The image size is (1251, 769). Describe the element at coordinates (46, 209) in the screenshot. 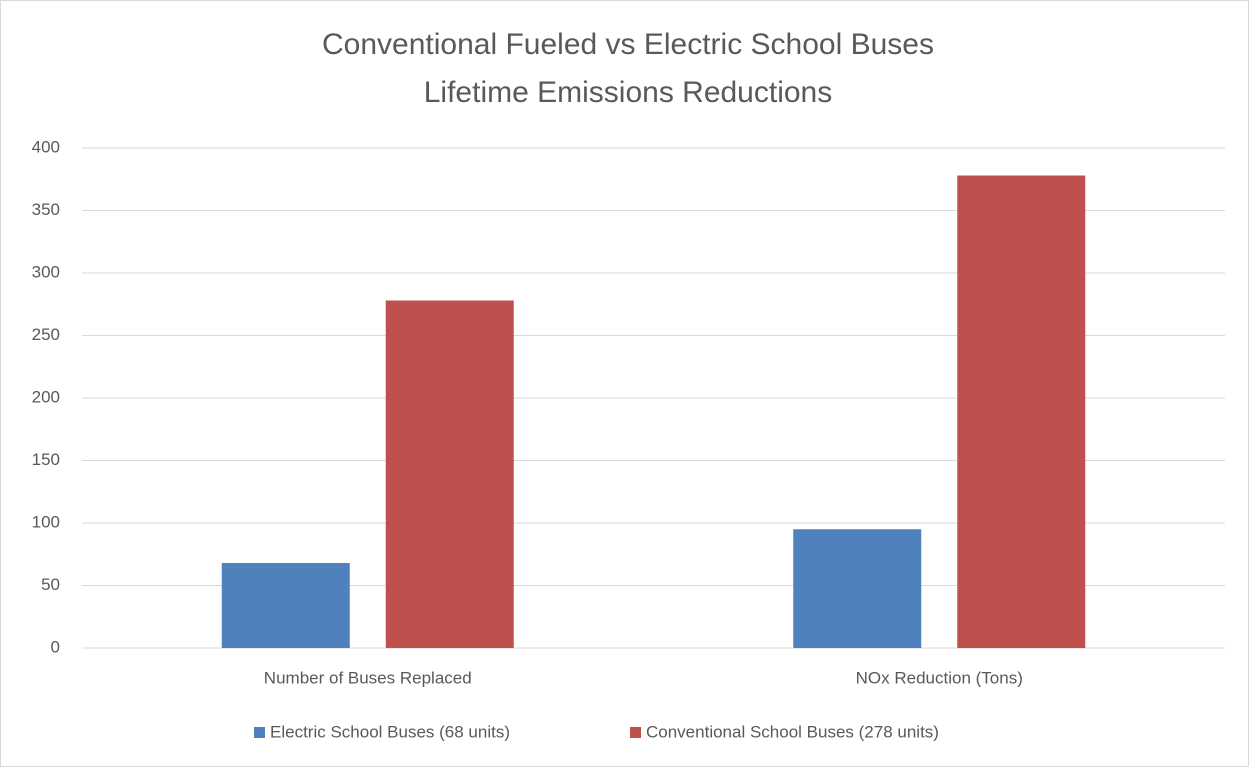

I see `y-tick-label: 350` at that location.